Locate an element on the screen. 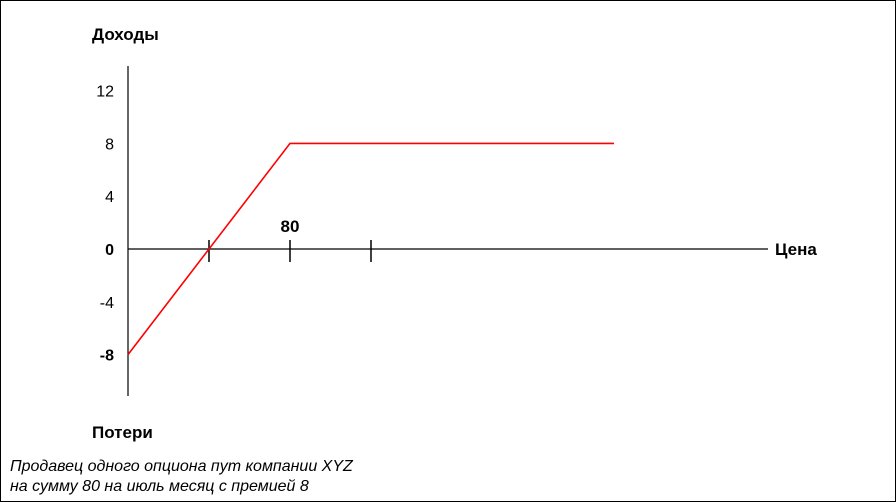 The height and width of the screenshot is (502, 896). caption-line-1: Продавец одного опциона пут компании XYZ is located at coordinates (181, 466).